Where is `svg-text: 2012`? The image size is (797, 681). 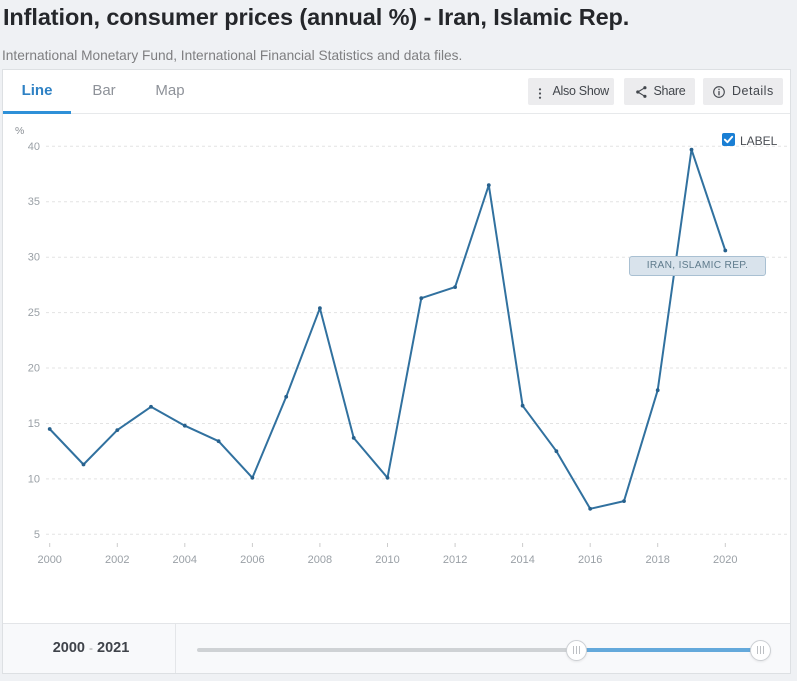 svg-text: 2012 is located at coordinates (455, 560).